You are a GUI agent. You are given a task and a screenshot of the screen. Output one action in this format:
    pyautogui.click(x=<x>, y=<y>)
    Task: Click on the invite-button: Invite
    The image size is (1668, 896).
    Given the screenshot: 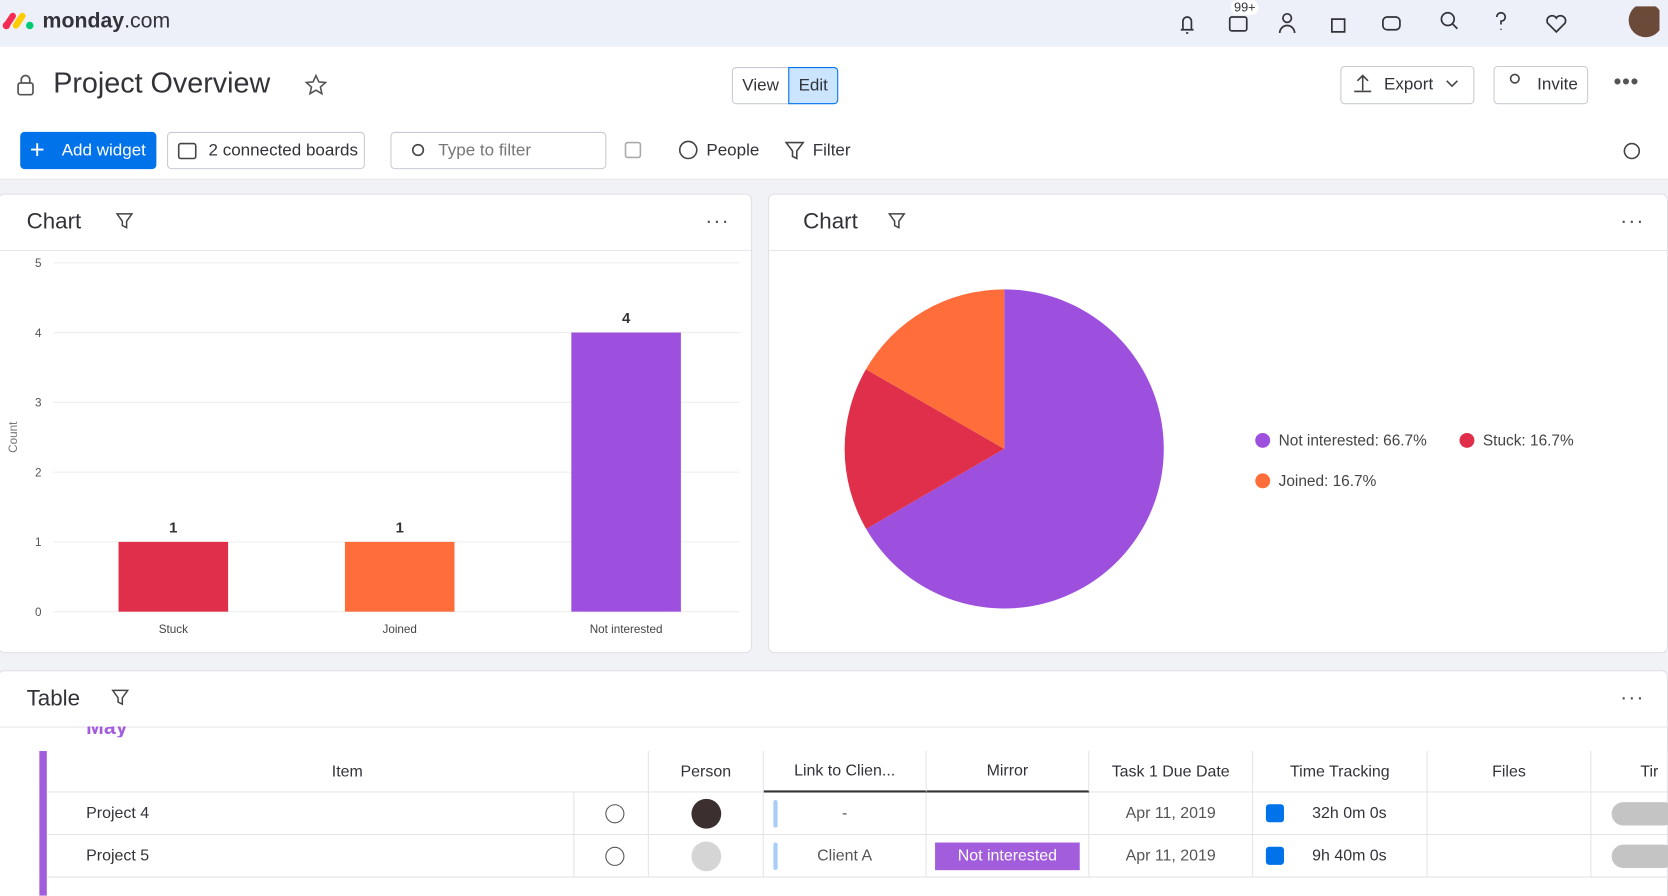 What is the action you would take?
    pyautogui.click(x=1541, y=85)
    